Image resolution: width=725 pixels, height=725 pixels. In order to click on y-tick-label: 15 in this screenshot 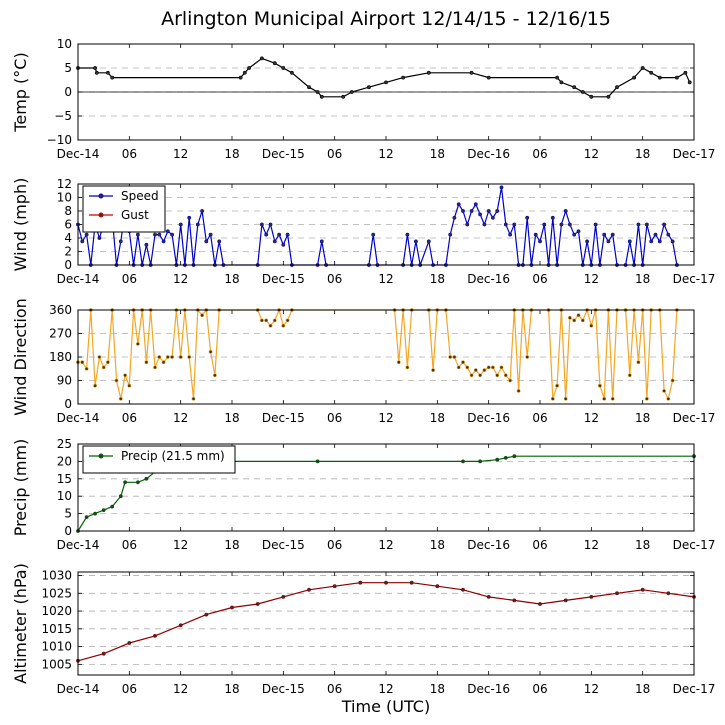, I will do `click(64, 479)`.